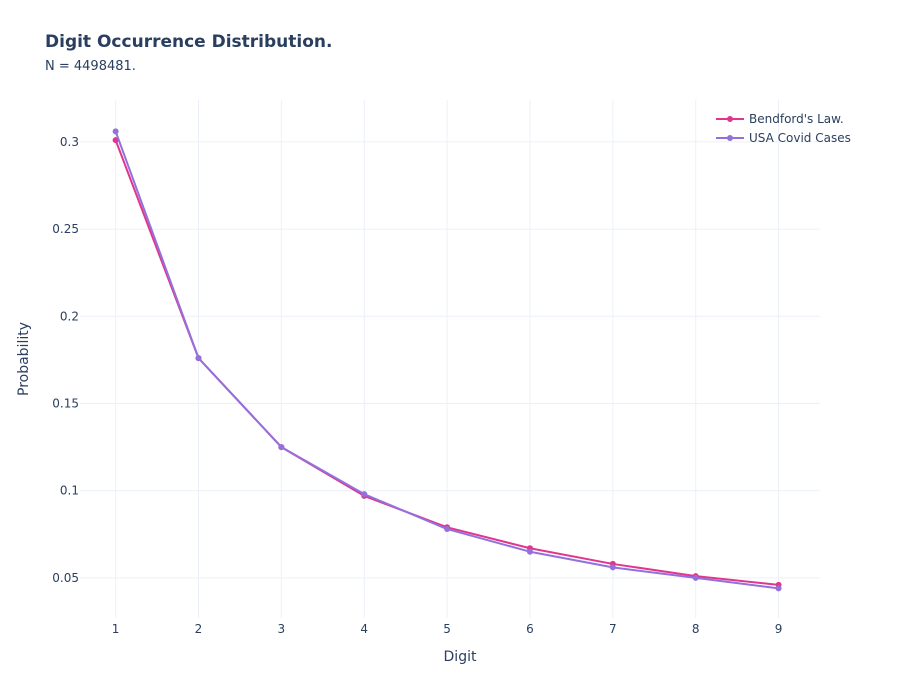  Describe the element at coordinates (65, 403) in the screenshot. I see `y-tick-label: 0.15` at that location.